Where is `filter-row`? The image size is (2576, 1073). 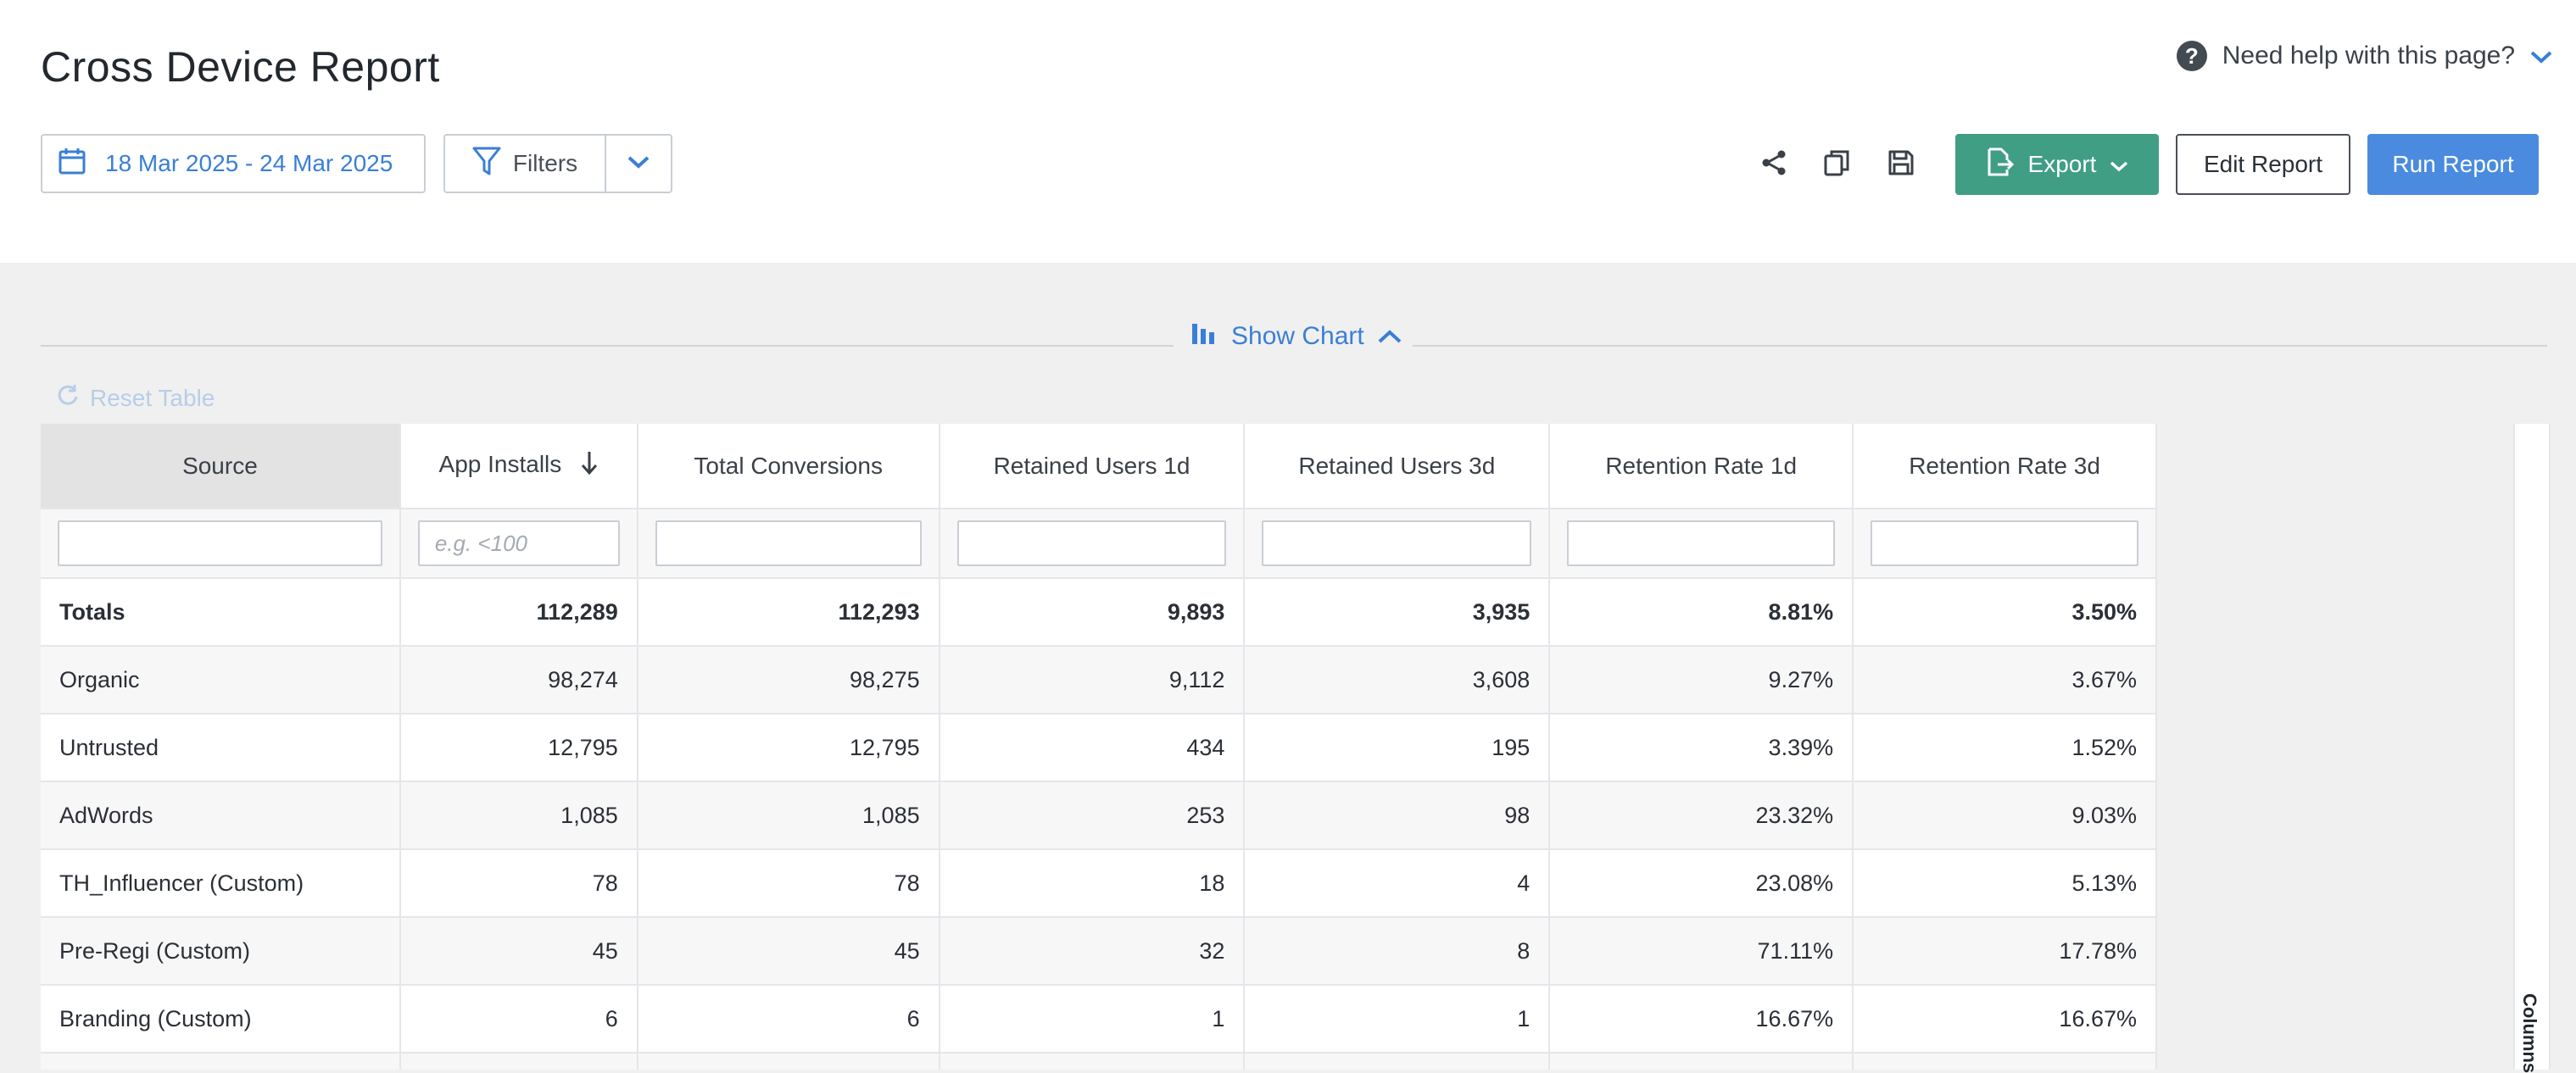 filter-row is located at coordinates (1099, 544).